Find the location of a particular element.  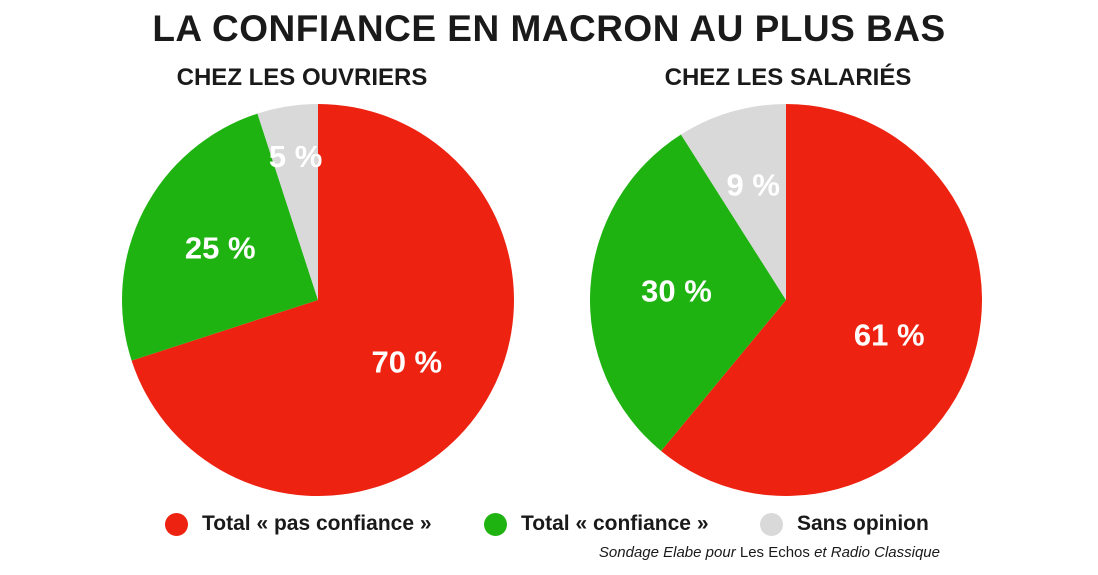

slice-salaries-sans-opinion is located at coordinates (733, 202).